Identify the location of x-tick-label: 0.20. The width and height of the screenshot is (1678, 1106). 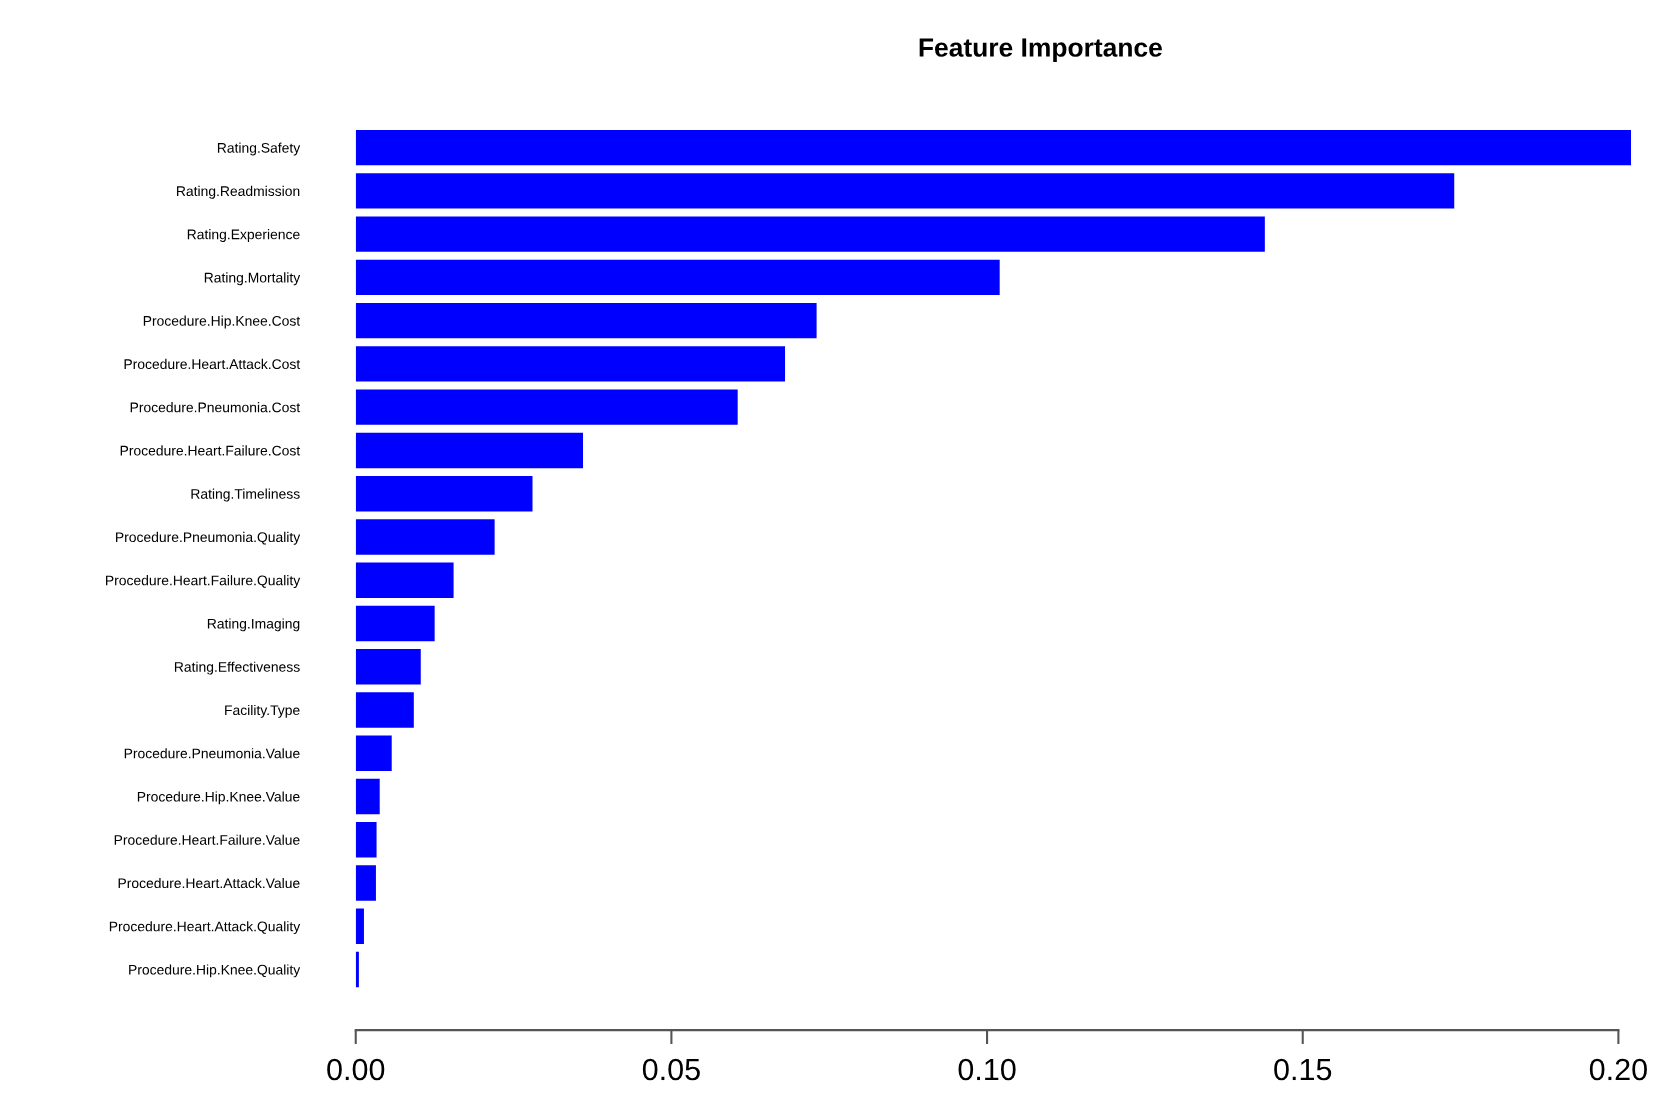
(1618, 1069).